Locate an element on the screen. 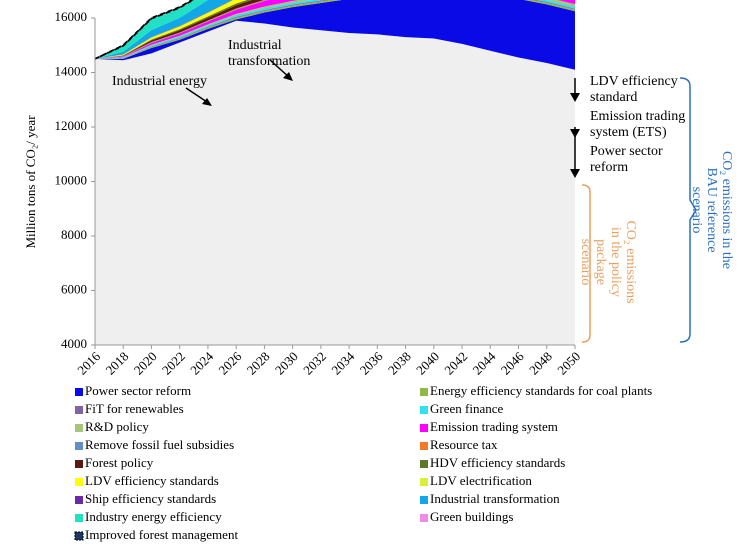 The image size is (754, 557). legend-label: Green finance is located at coordinates (466, 408).